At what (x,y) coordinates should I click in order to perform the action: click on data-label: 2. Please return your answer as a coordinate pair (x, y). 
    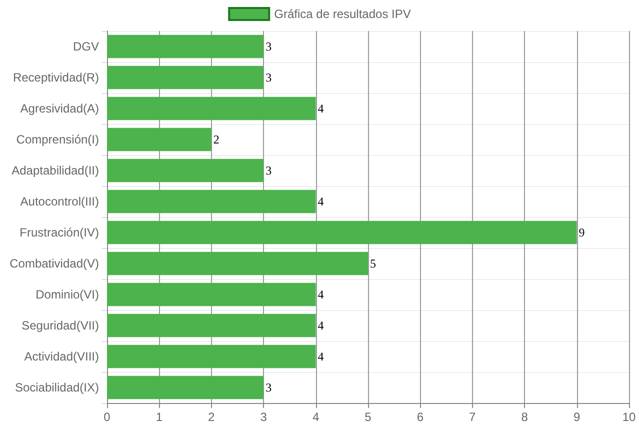
    Looking at the image, I should click on (216, 139).